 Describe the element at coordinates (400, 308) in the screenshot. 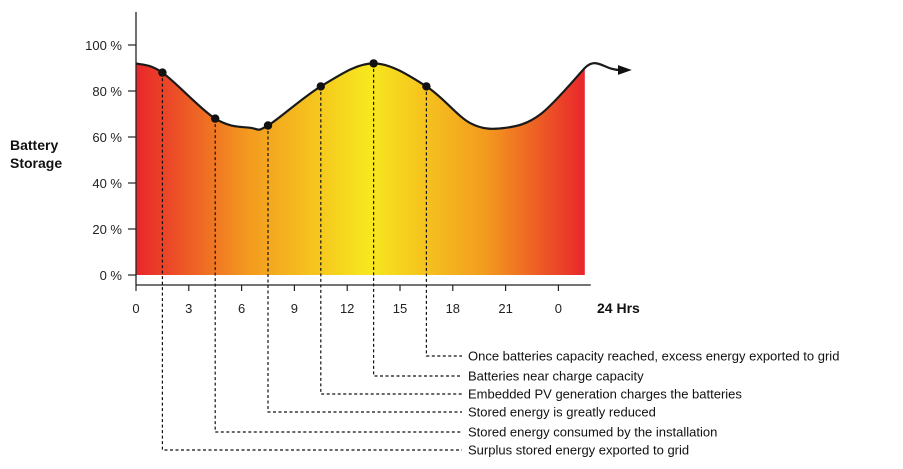

I see `x-tick-label: 15` at that location.